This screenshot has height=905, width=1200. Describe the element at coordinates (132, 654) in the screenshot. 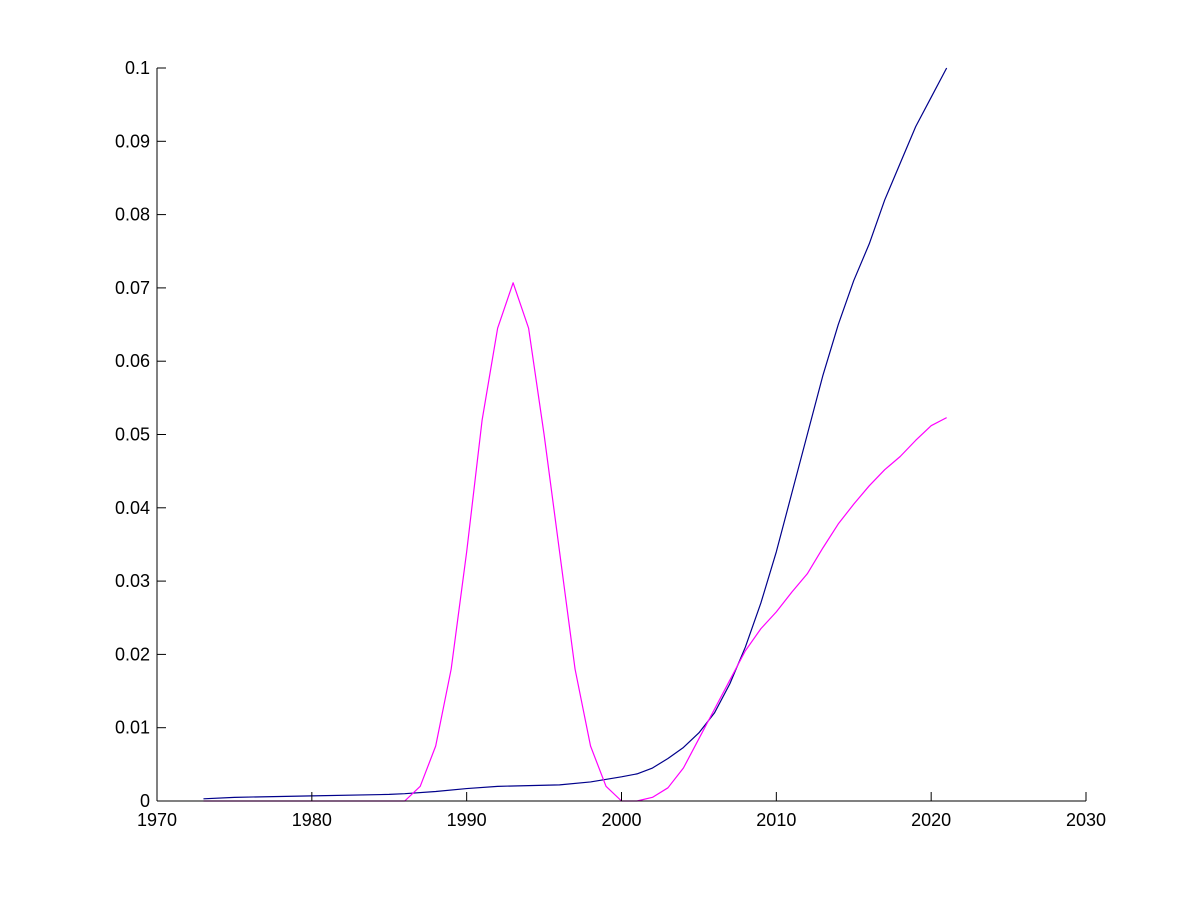

I see `y-tick-label: 0.02` at that location.